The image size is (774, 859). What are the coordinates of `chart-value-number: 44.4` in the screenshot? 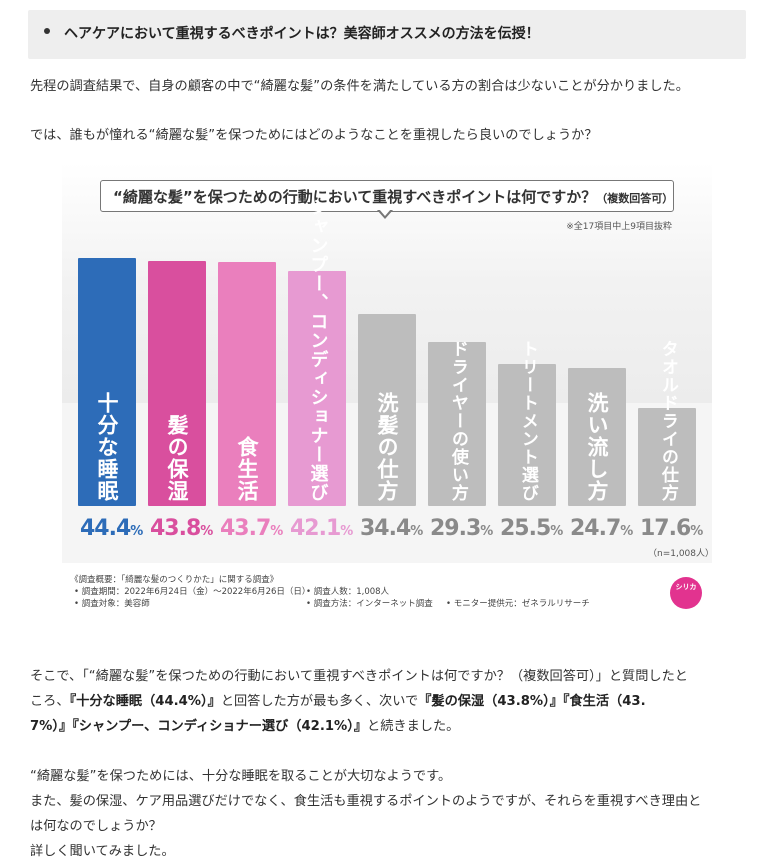 It's located at (105, 528).